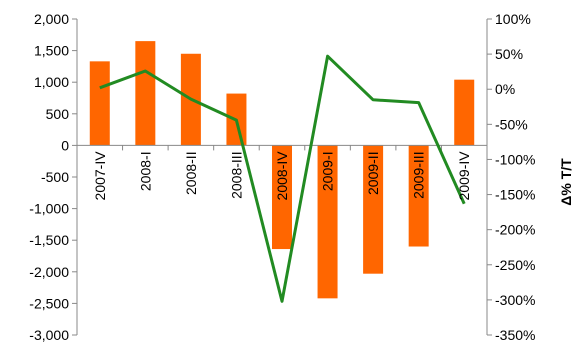  Describe the element at coordinates (505, 89) in the screenshot. I see `right-tick-label: 0%` at that location.